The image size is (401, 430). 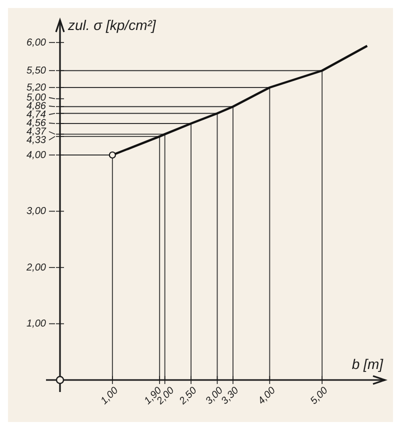 What do you see at coordinates (267, 396) in the screenshot?
I see `x-tick-label: 4,00` at bounding box center [267, 396].